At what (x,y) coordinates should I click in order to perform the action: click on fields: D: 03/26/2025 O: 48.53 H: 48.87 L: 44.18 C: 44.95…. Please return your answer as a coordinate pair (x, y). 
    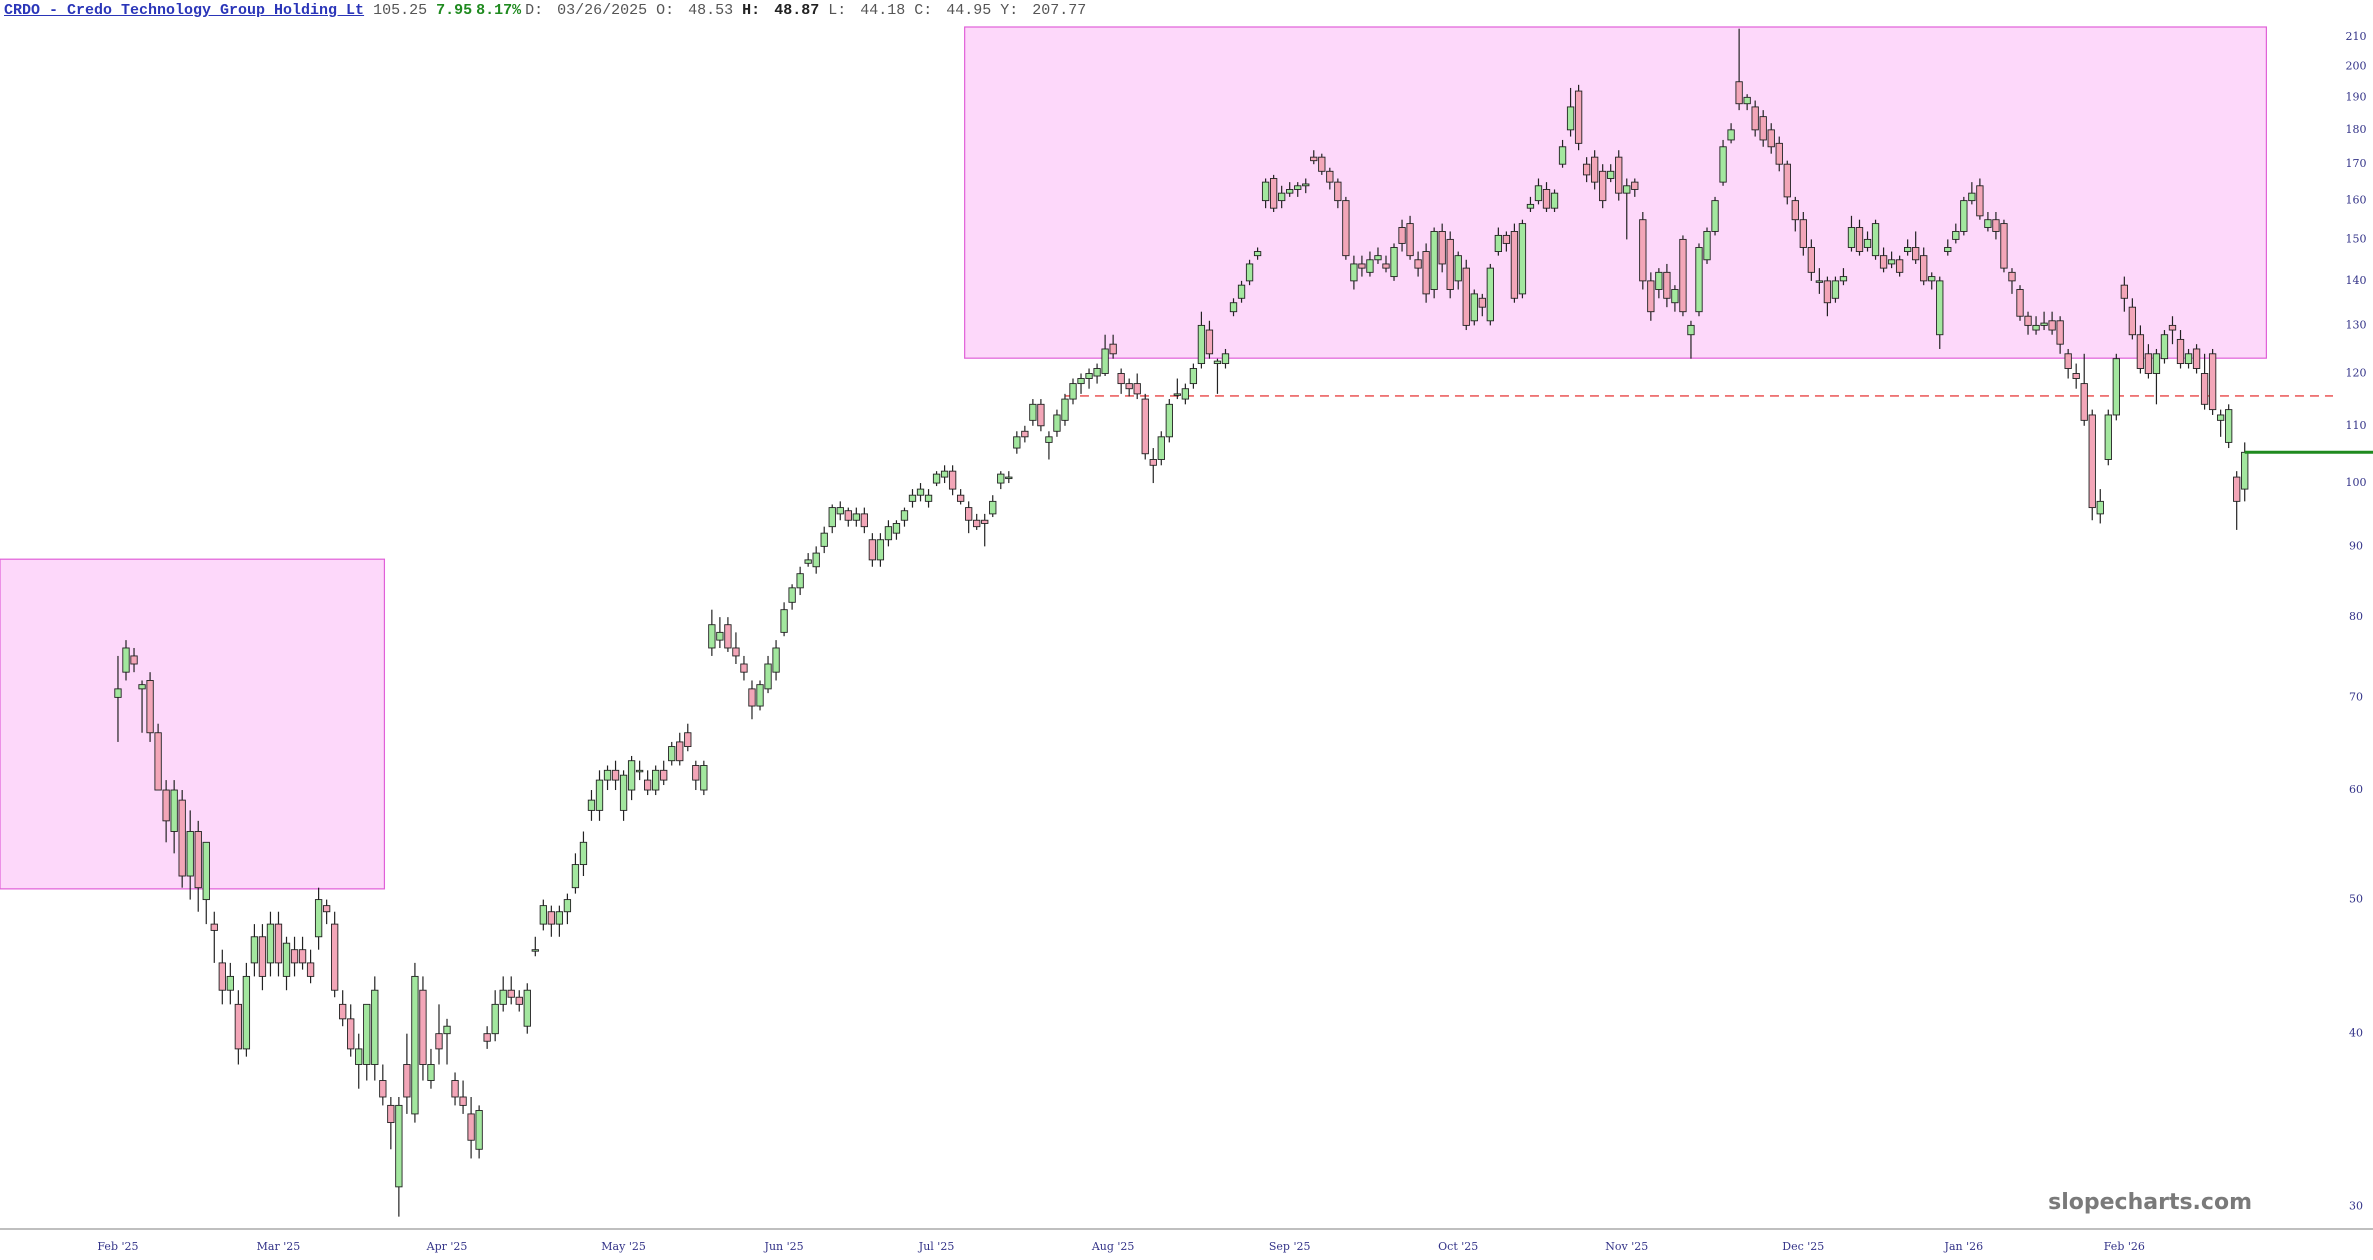
    Looking at the image, I should click on (810, 10).